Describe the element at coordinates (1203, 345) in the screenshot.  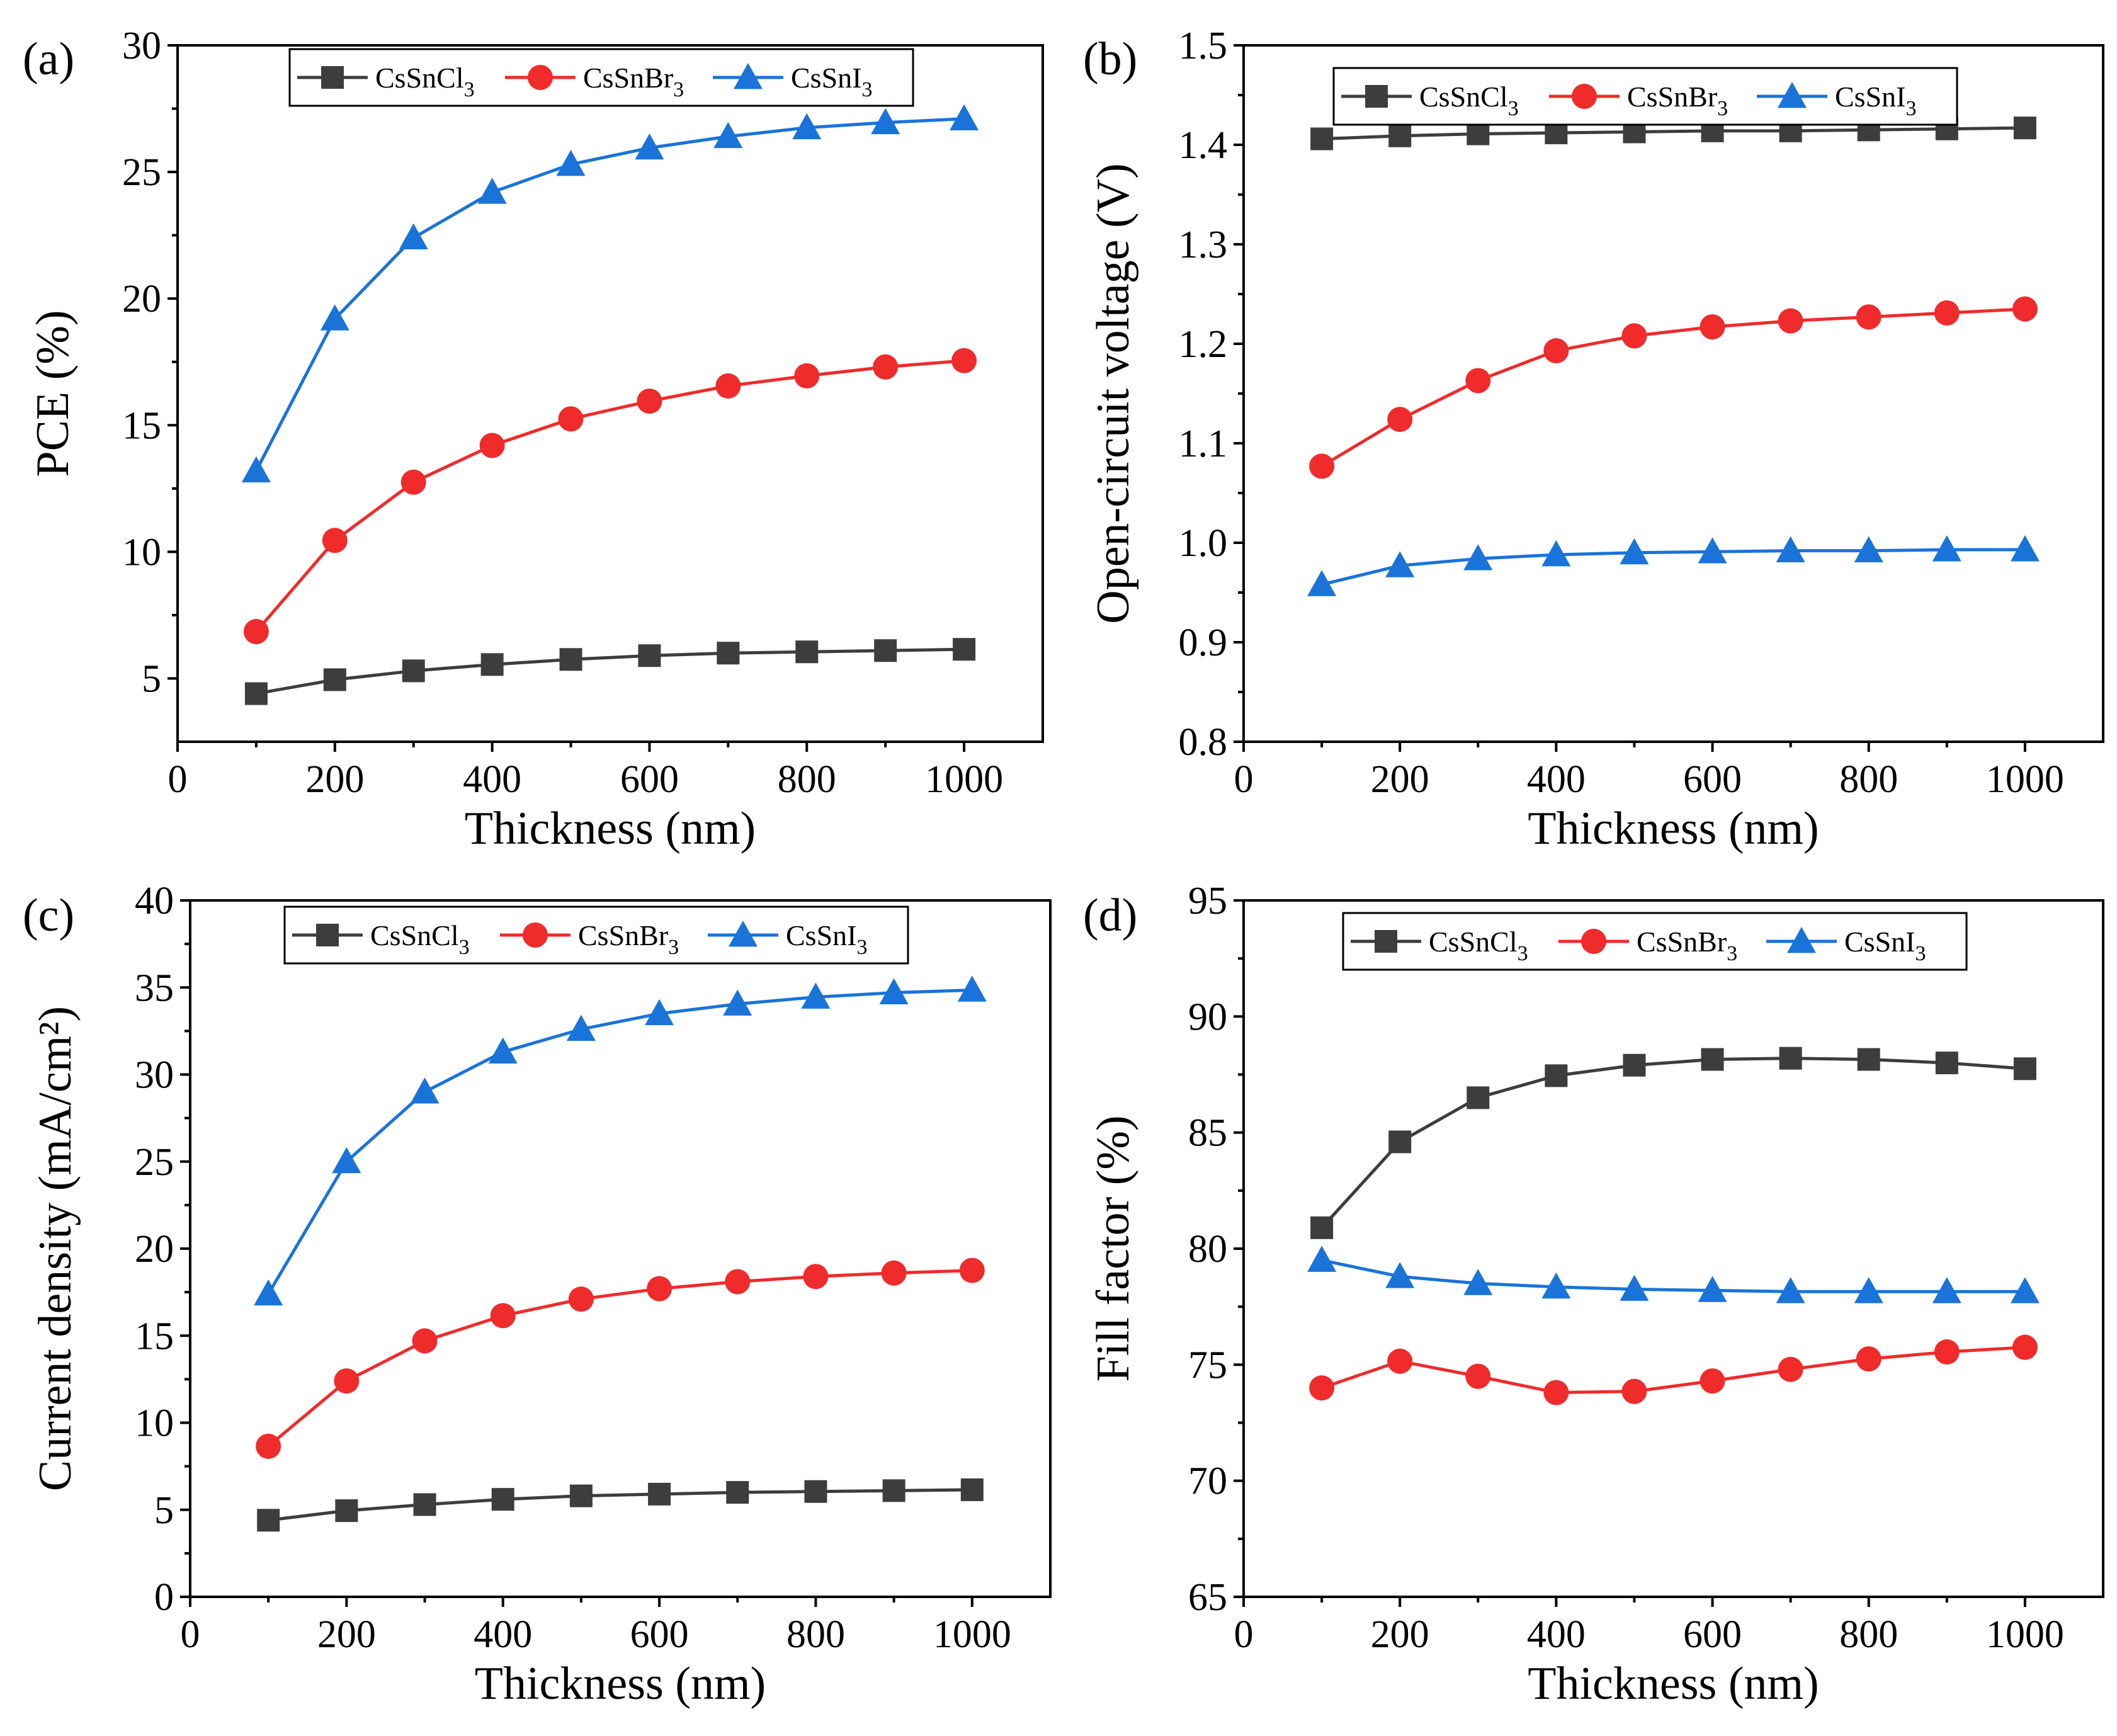
I see `y-tick-label: 1.2` at that location.